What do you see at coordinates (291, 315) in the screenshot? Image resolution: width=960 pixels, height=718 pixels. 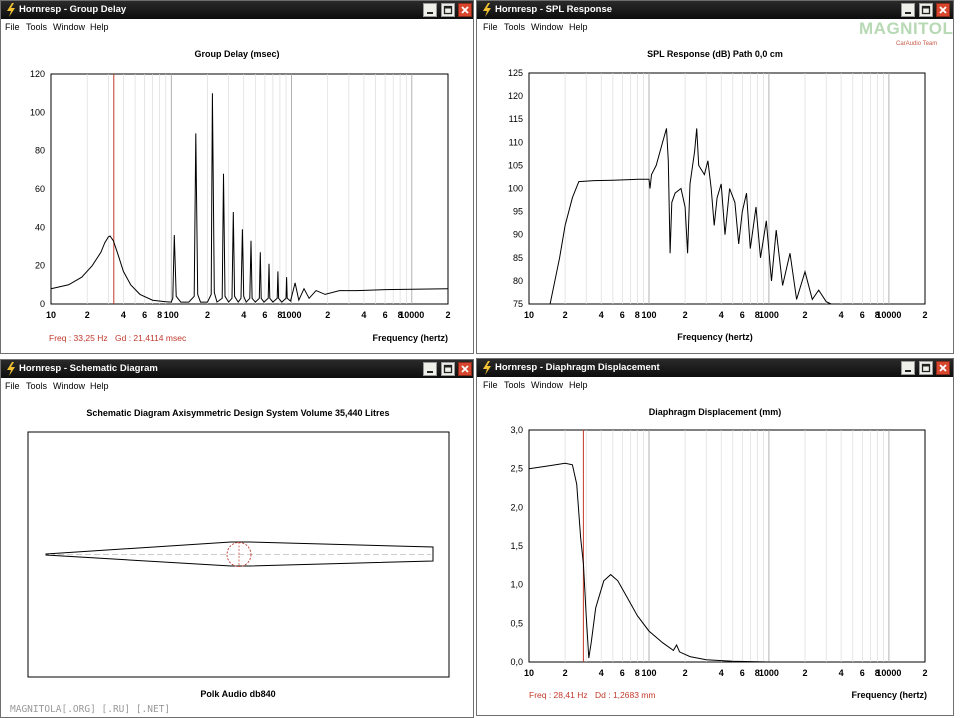 I see `x-tick-label: 1000` at bounding box center [291, 315].